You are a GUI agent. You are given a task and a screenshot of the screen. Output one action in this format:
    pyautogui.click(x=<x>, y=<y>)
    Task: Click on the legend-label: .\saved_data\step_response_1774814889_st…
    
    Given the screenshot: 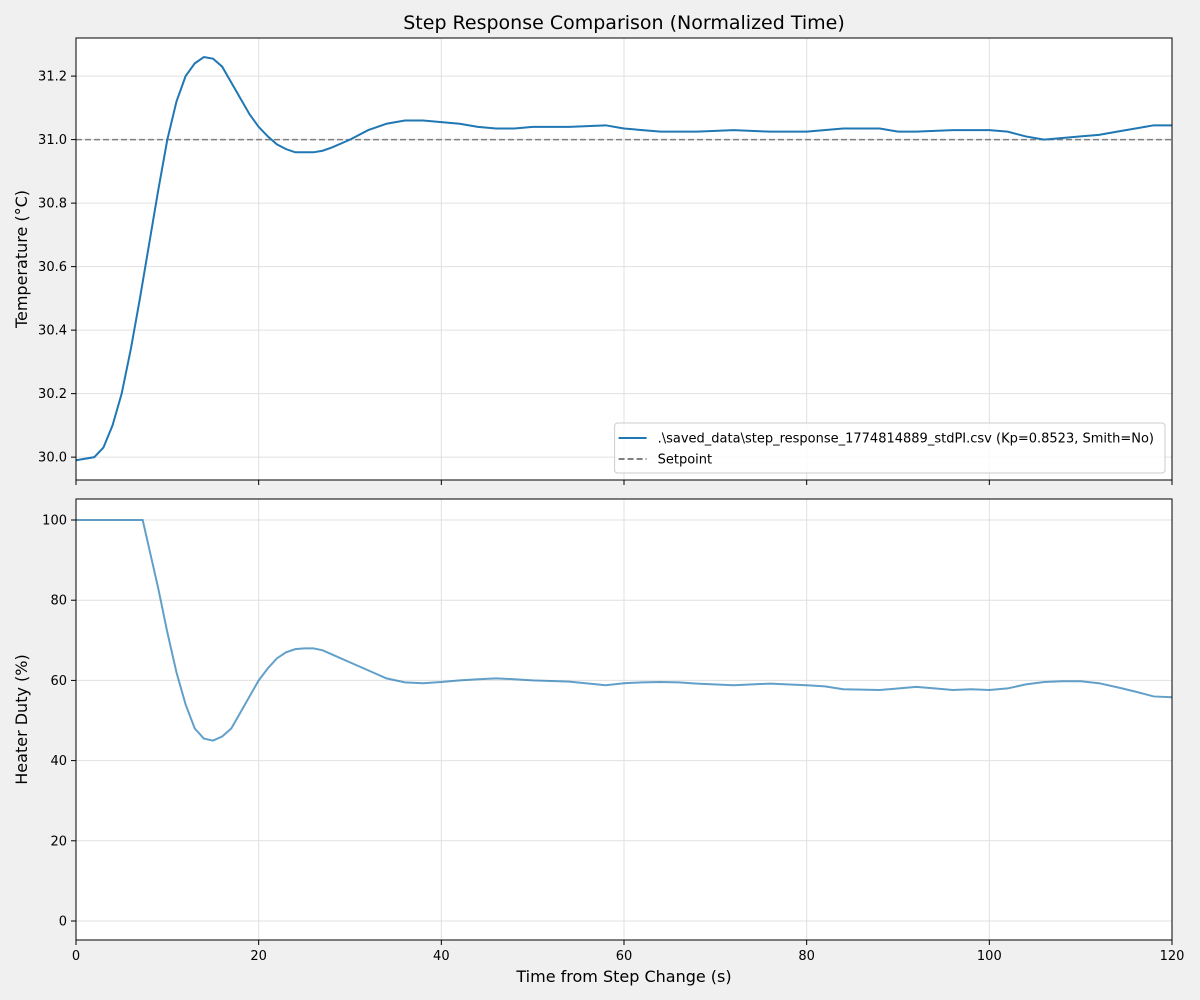 What is the action you would take?
    pyautogui.click(x=906, y=439)
    